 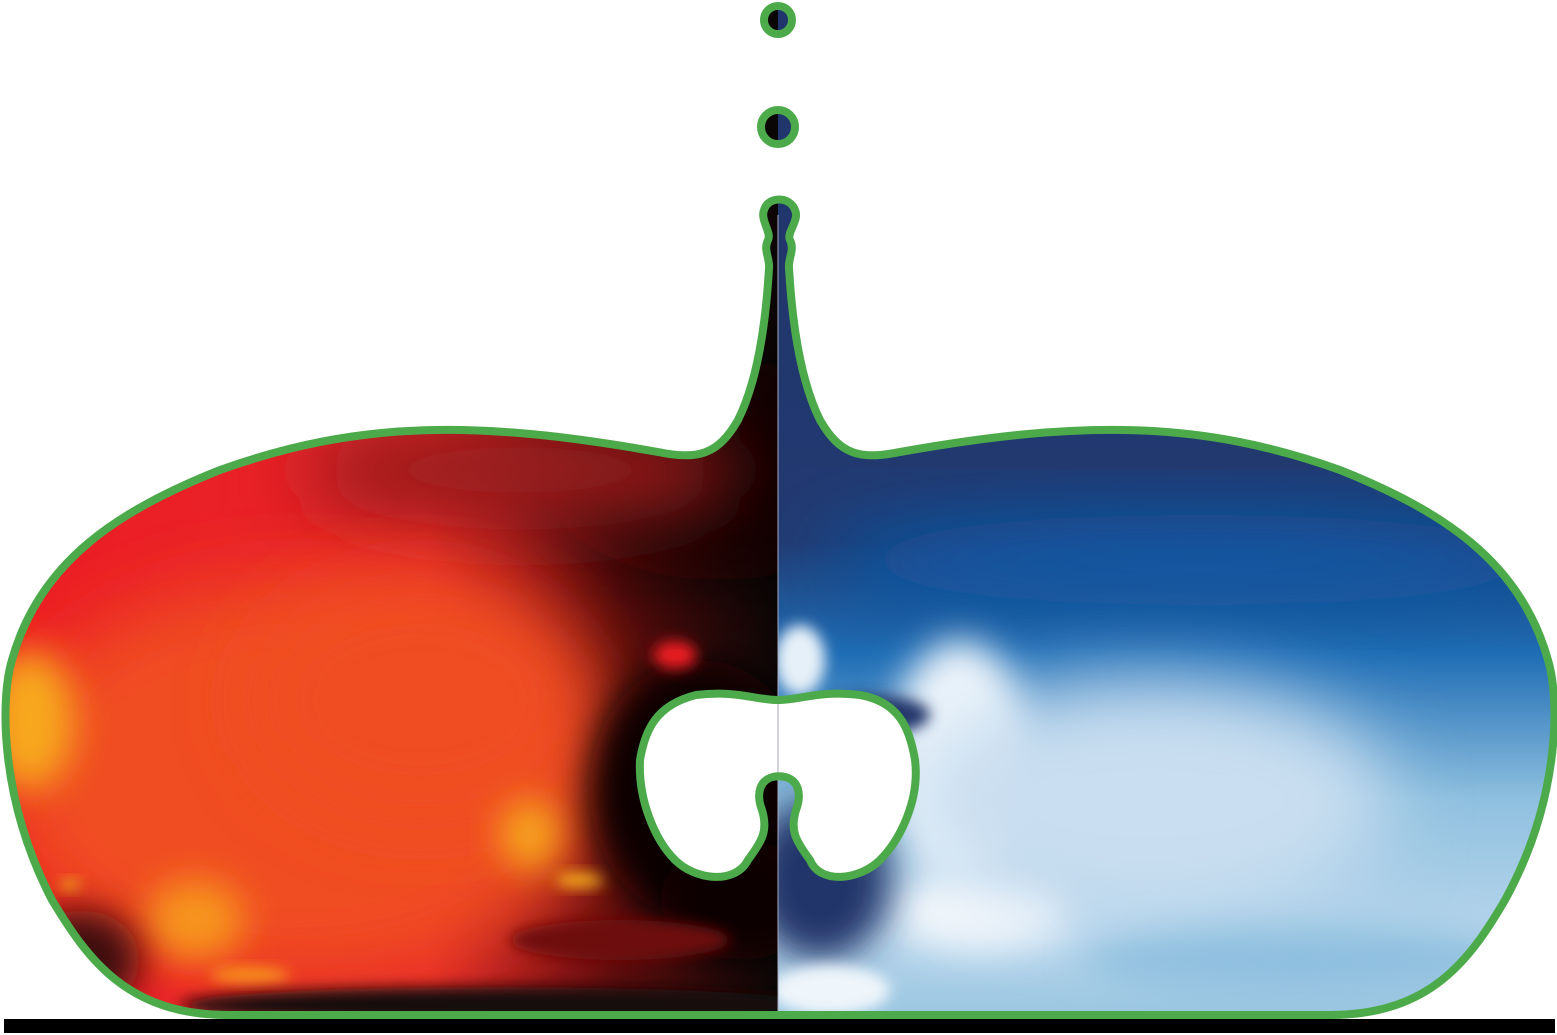 I want to click on satellite-droplet-middle, so click(x=778, y=127).